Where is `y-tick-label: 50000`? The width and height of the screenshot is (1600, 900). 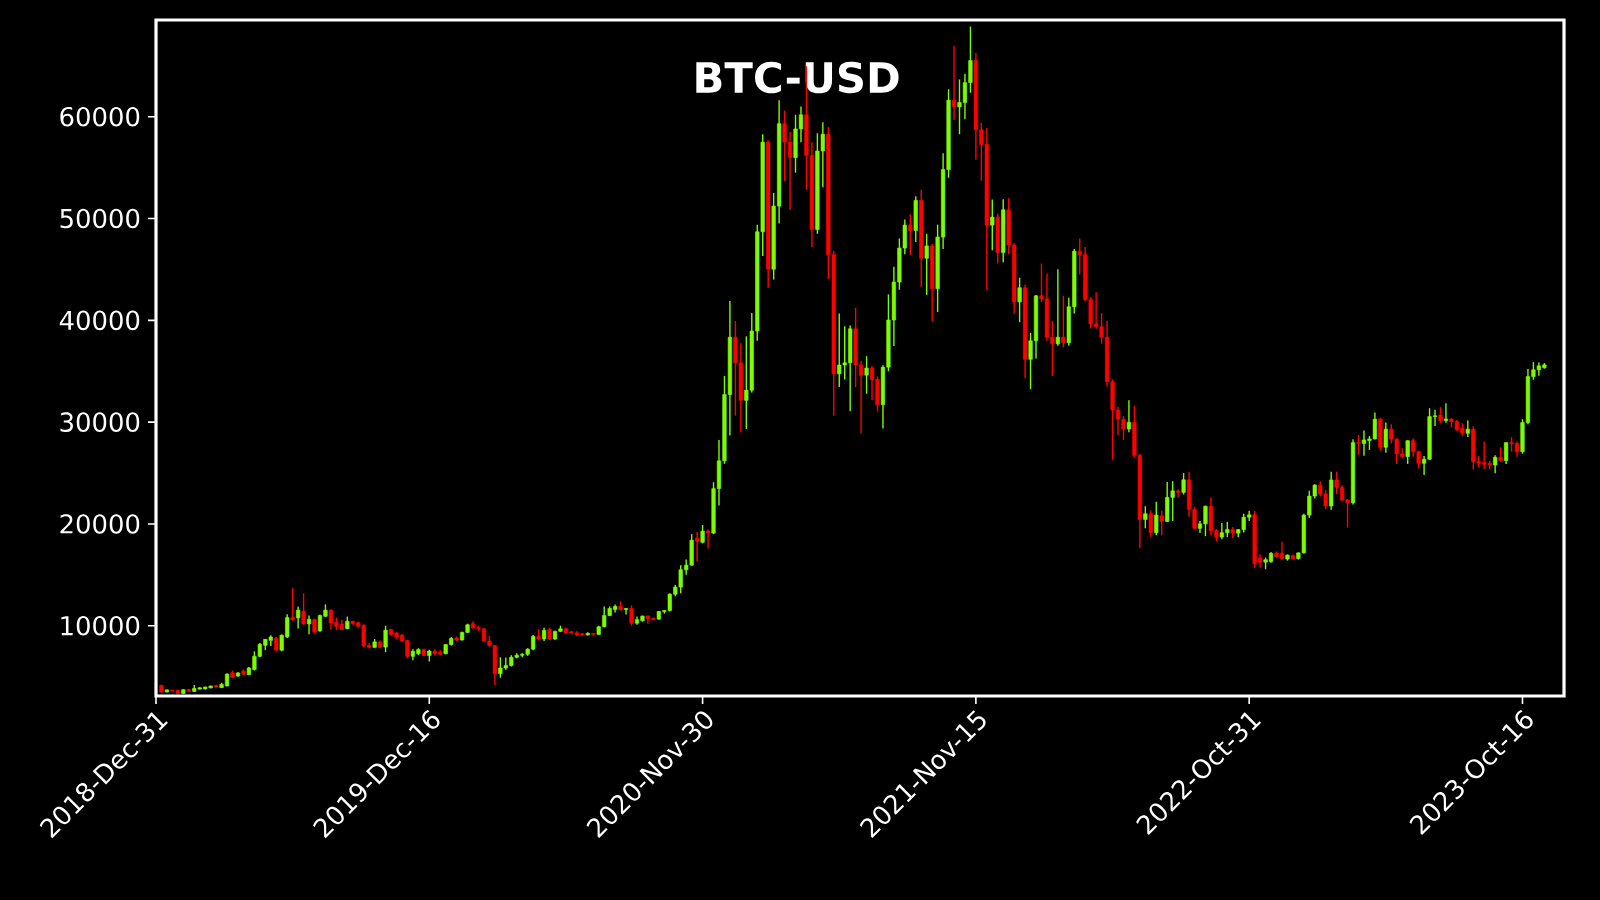
y-tick-label: 50000 is located at coordinates (100, 218).